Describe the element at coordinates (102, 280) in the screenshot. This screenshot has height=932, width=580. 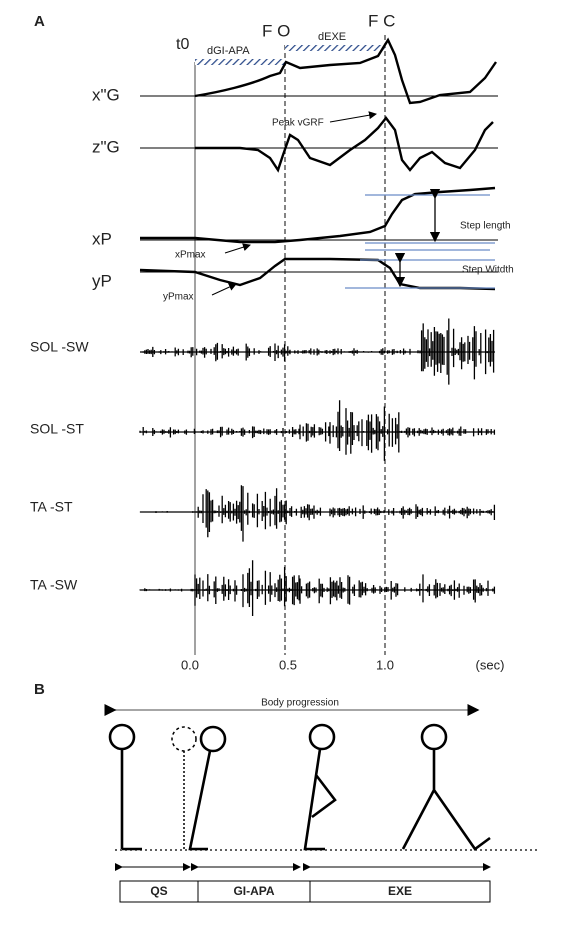
I see `trace-label: yP` at that location.